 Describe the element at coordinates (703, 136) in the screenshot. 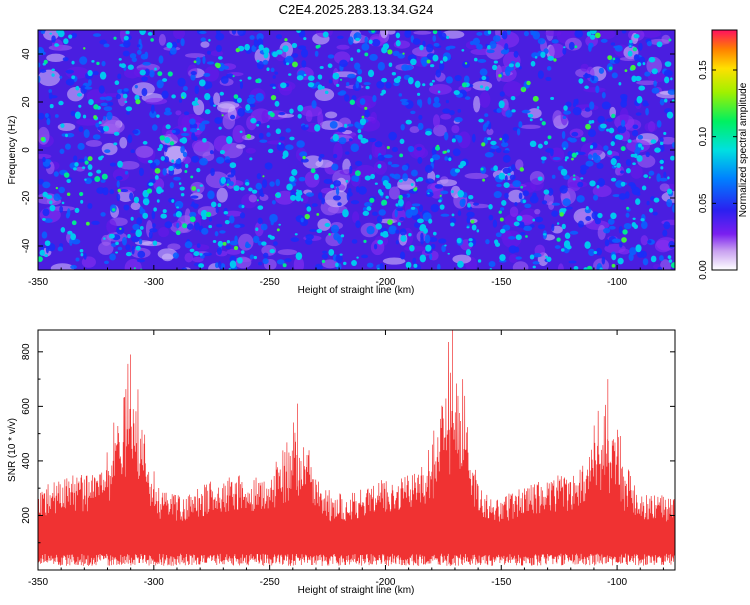

I see `colorbar-tick-label: 0.10` at that location.